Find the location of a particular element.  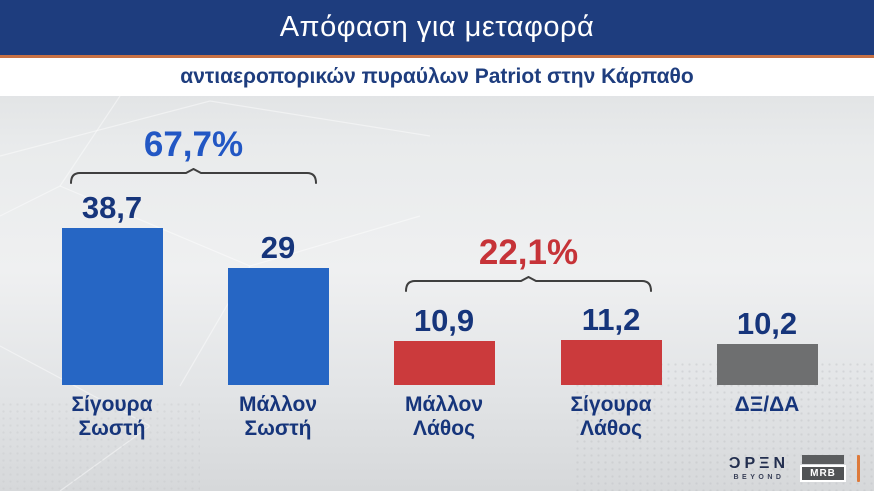

bar-column-mallon-lathos: 10,9 Μάλλον Λάθος is located at coordinates (444, 371).